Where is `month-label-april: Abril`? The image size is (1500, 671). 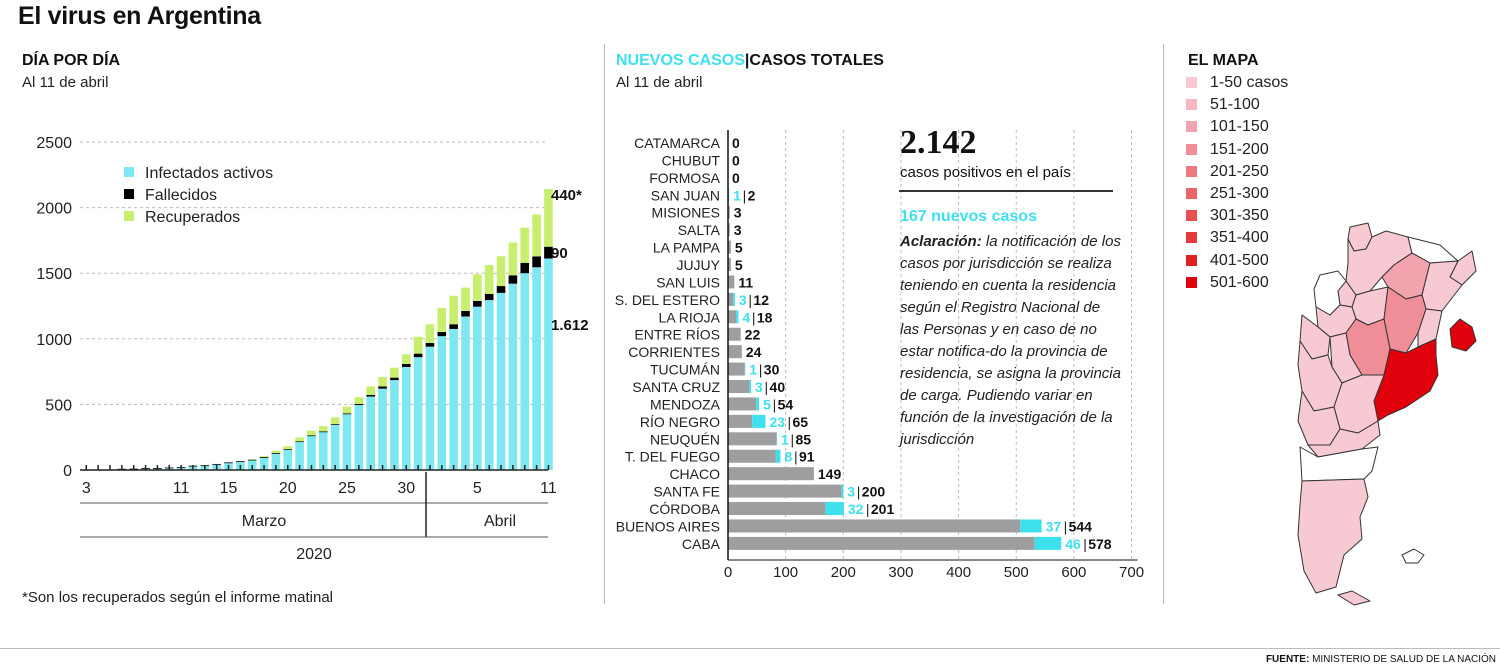 month-label-april: Abril is located at coordinates (500, 521).